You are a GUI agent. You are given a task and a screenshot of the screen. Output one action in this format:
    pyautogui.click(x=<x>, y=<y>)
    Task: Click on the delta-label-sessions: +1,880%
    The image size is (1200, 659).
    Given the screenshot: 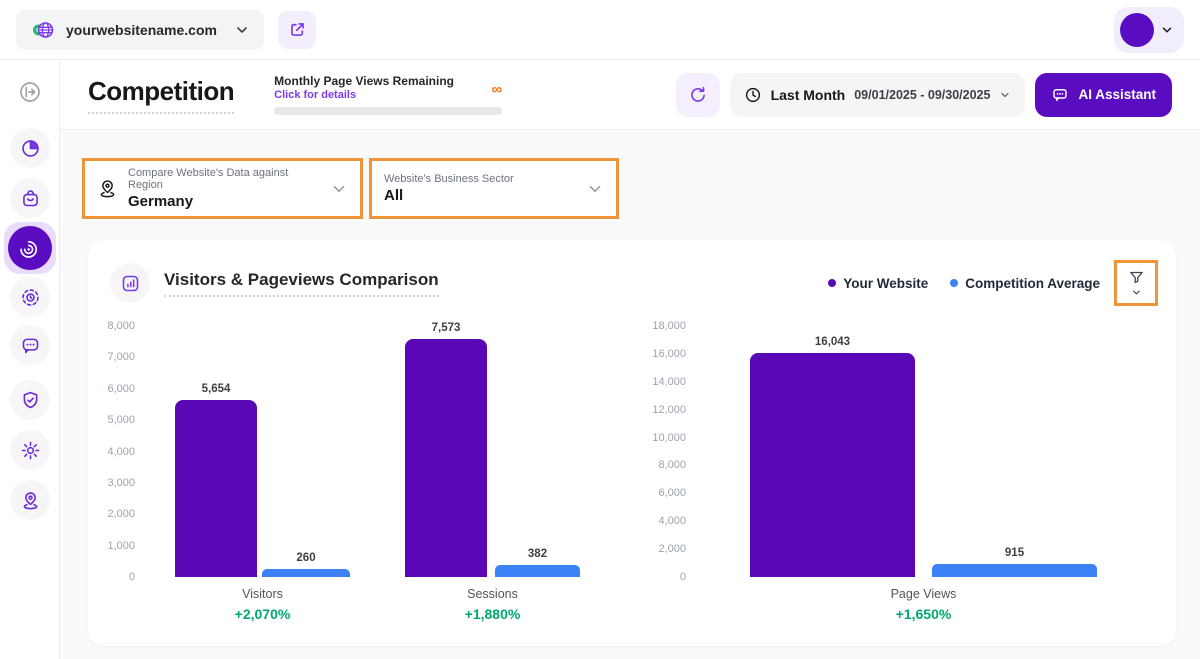 What is the action you would take?
    pyautogui.click(x=492, y=614)
    